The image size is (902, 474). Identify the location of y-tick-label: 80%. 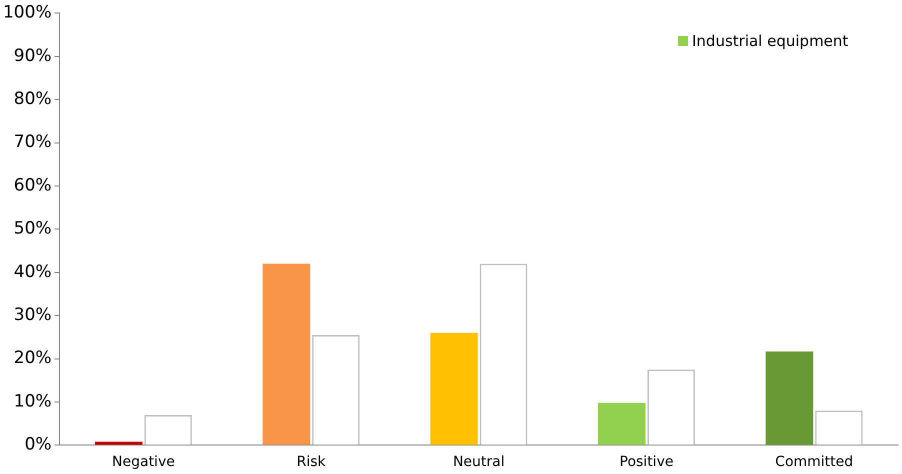
(33, 99).